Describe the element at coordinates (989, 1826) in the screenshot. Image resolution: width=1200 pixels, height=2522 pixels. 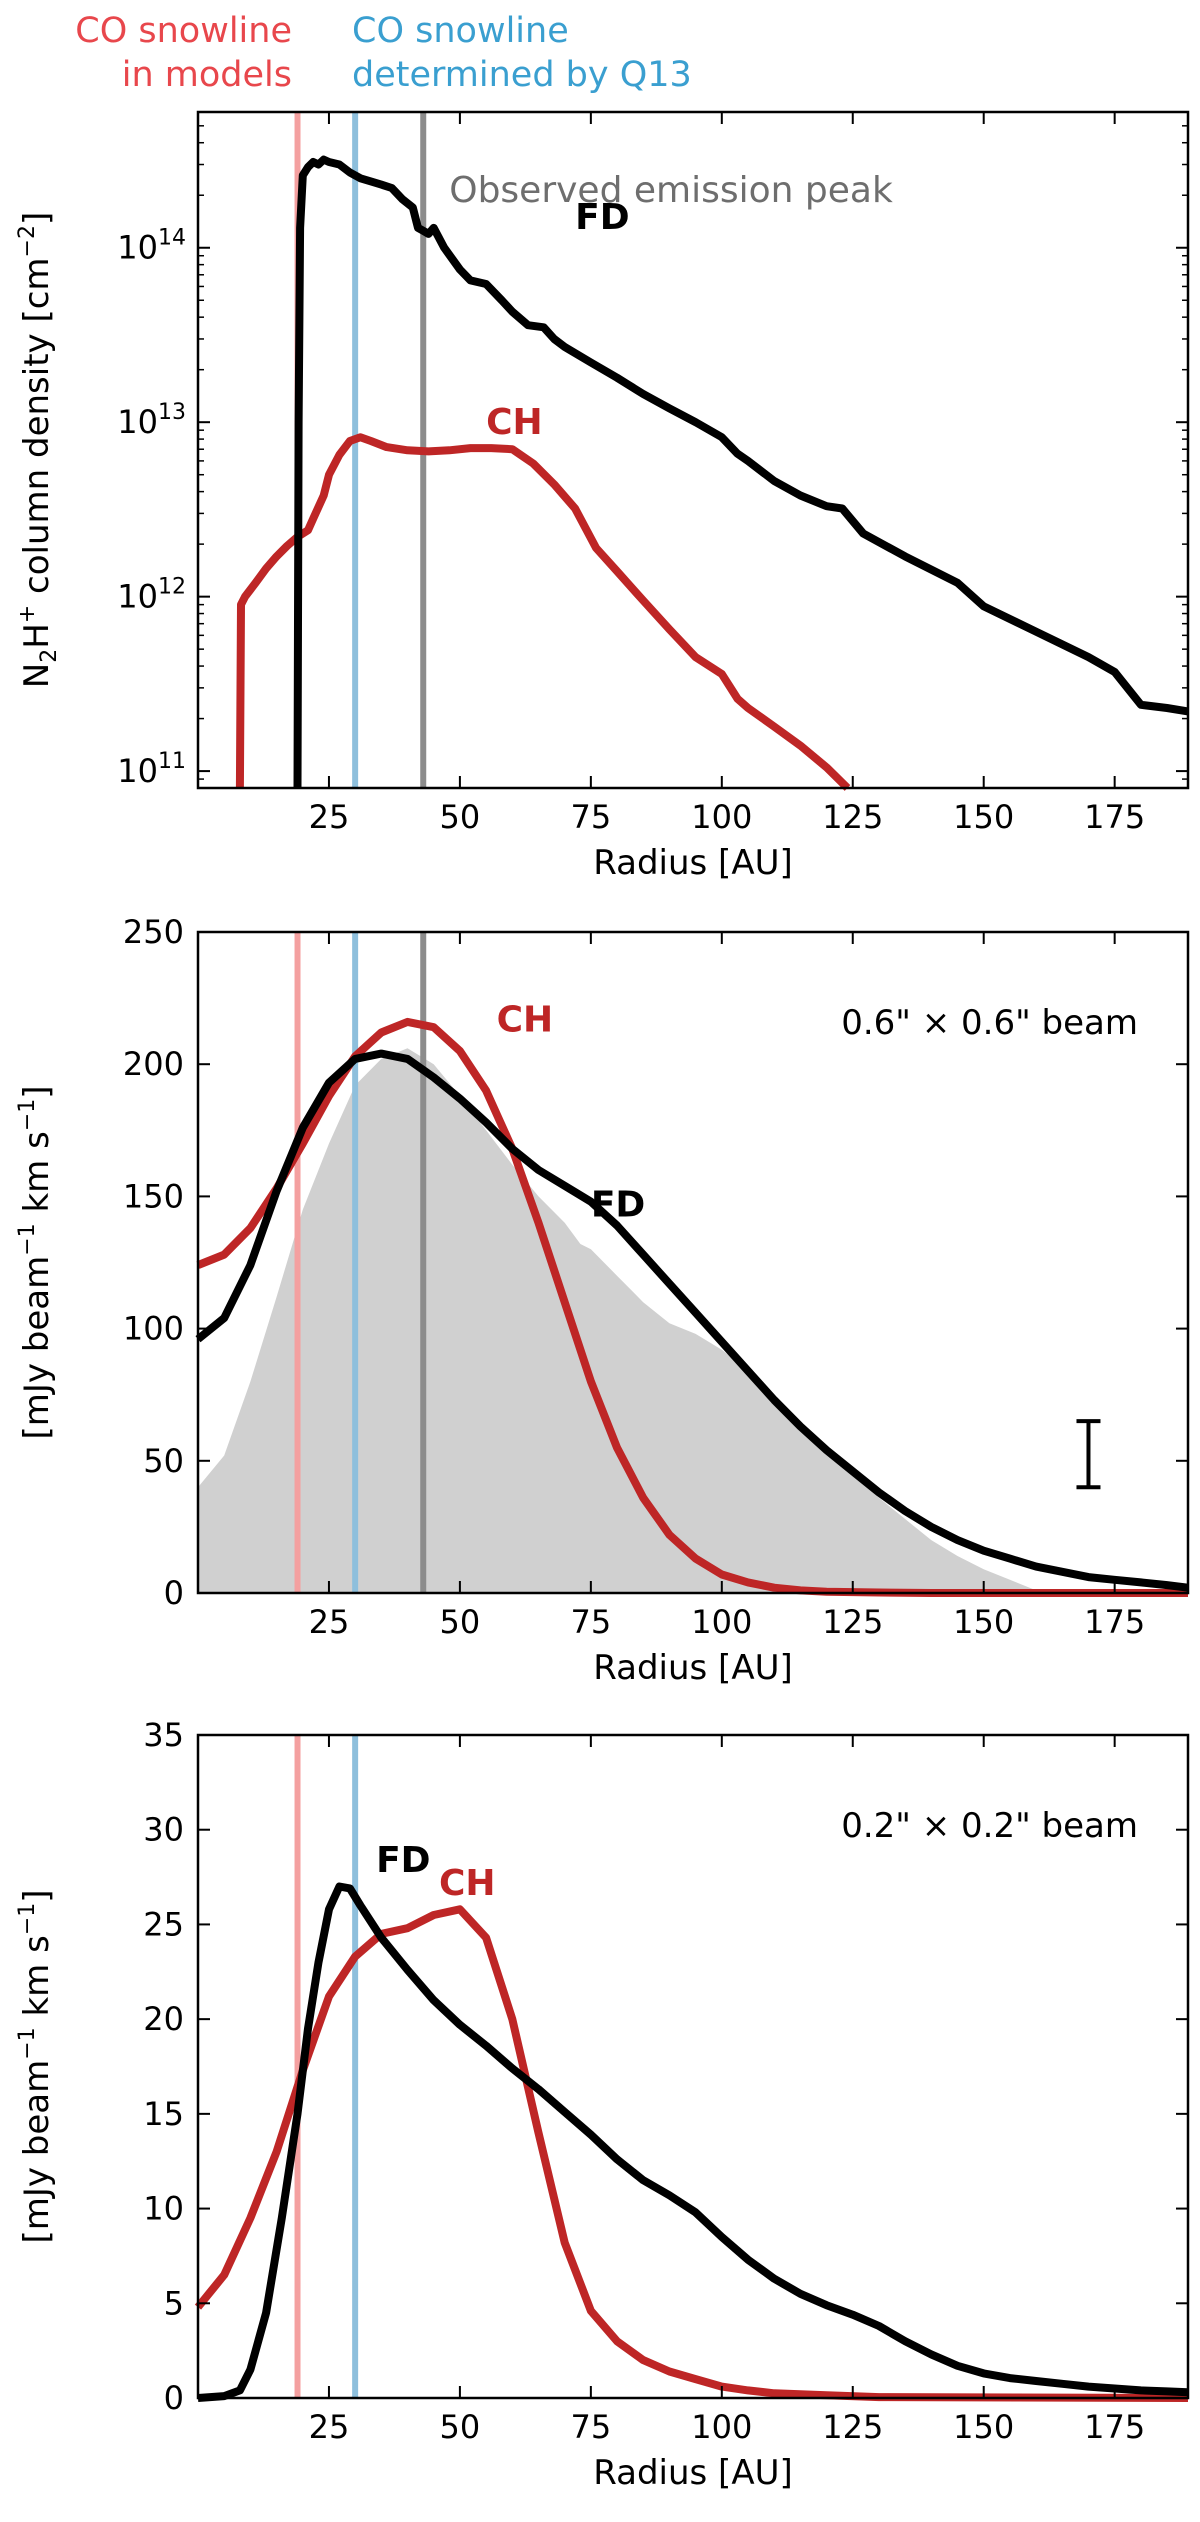
I see `beam-size-label: 0.2" × 0.2" beam` at that location.